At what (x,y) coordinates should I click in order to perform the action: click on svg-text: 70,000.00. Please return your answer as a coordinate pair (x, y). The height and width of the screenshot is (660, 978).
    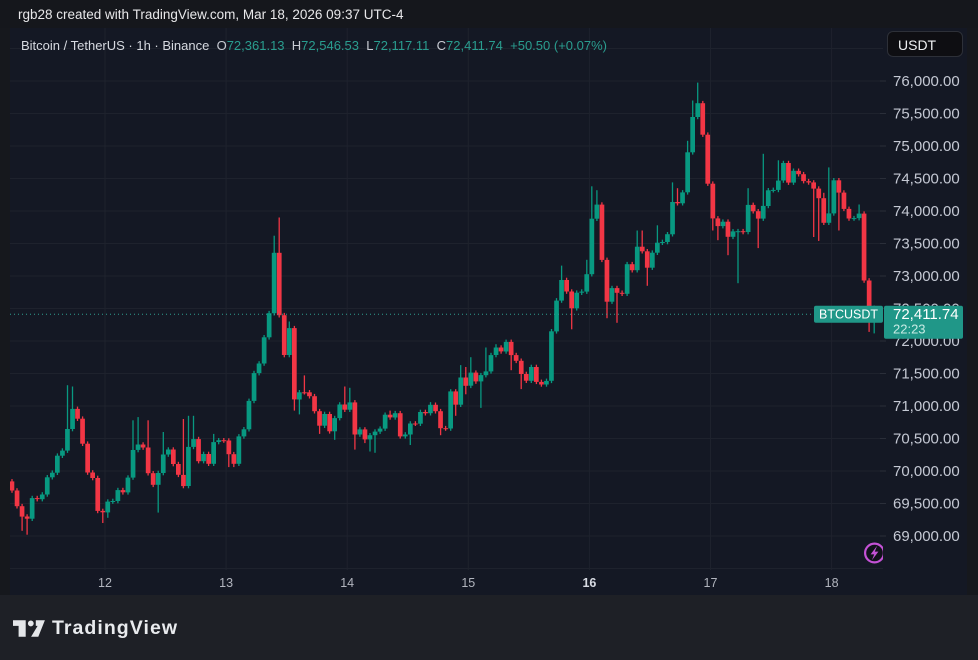
    Looking at the image, I should click on (926, 471).